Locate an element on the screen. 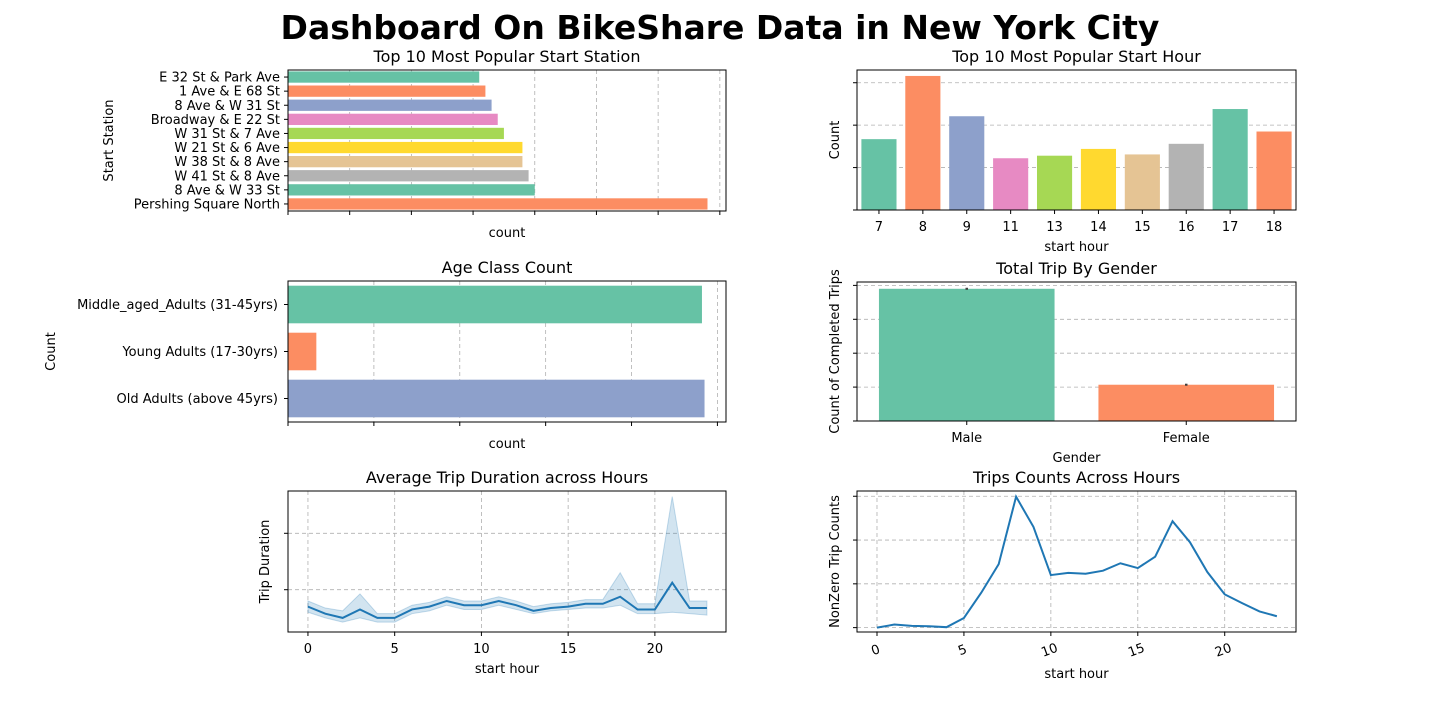 This screenshot has width=1440, height=702. y-tick-label: 1 Ave & E 68 St is located at coordinates (229, 92).